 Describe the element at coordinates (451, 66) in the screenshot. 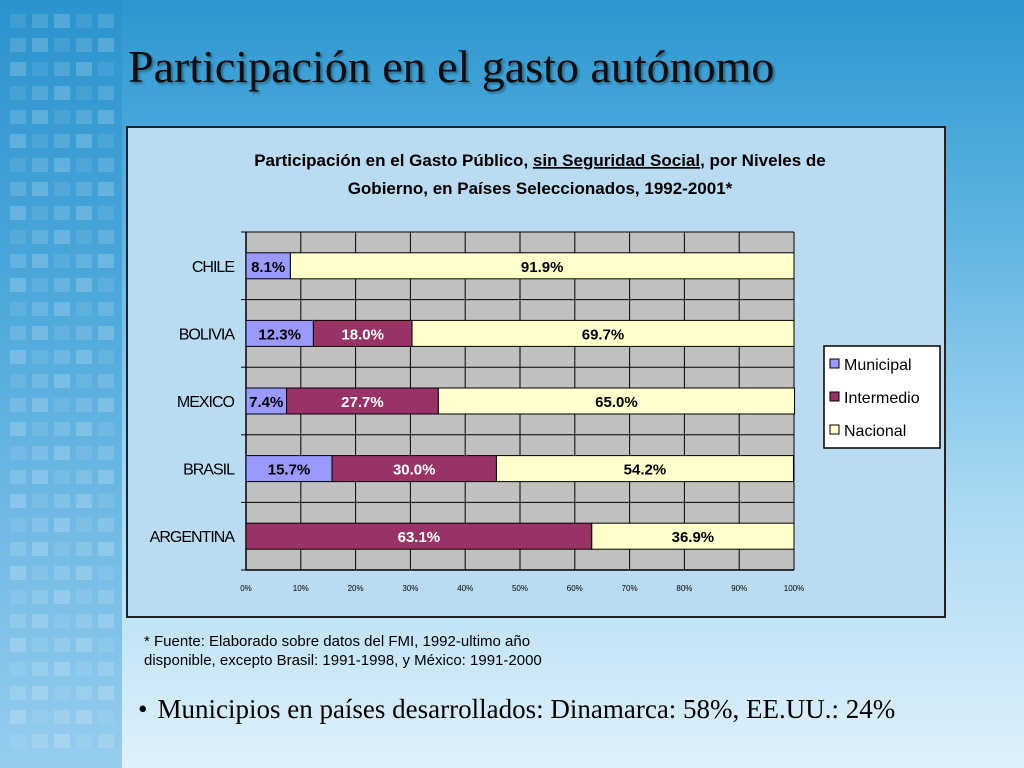

I see `slide-title: Participación en el gasto autónomo` at that location.